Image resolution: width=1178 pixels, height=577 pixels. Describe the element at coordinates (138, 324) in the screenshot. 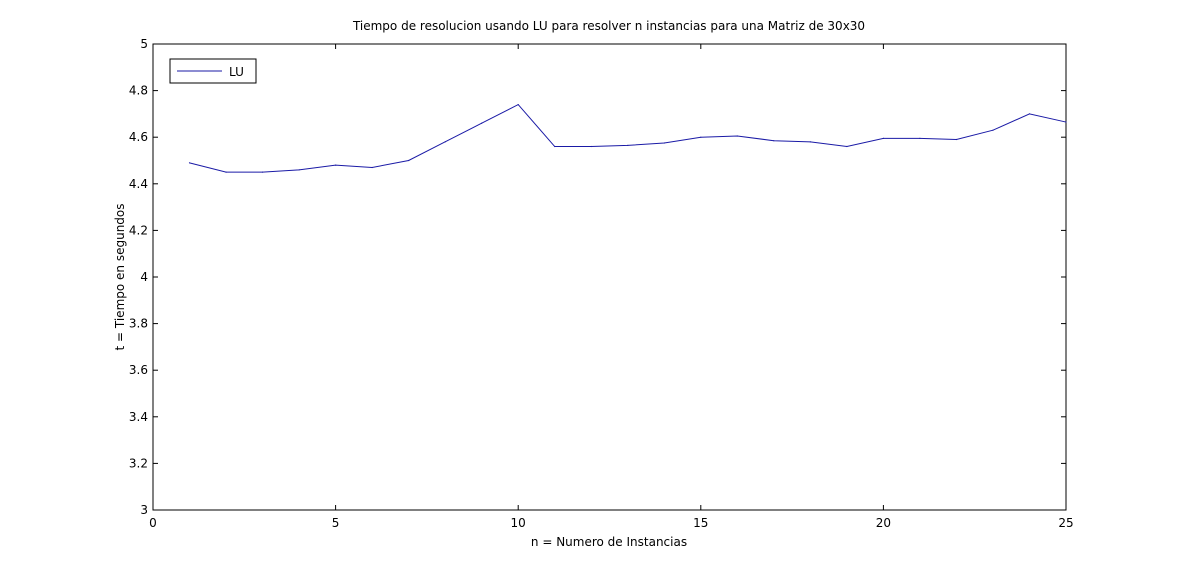

I see `y-tick-label: 3.8` at that location.